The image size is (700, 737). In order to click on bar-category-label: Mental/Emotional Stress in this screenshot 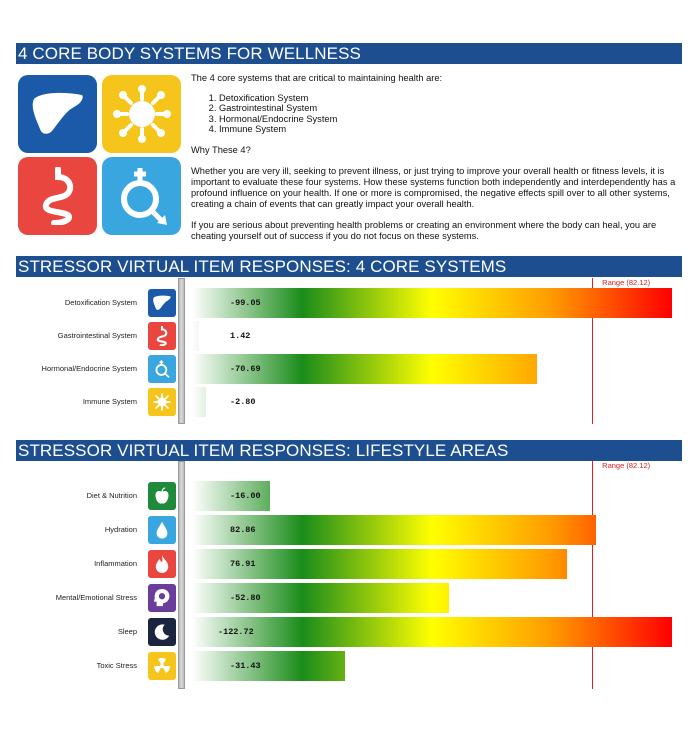, I will do `click(96, 597)`.